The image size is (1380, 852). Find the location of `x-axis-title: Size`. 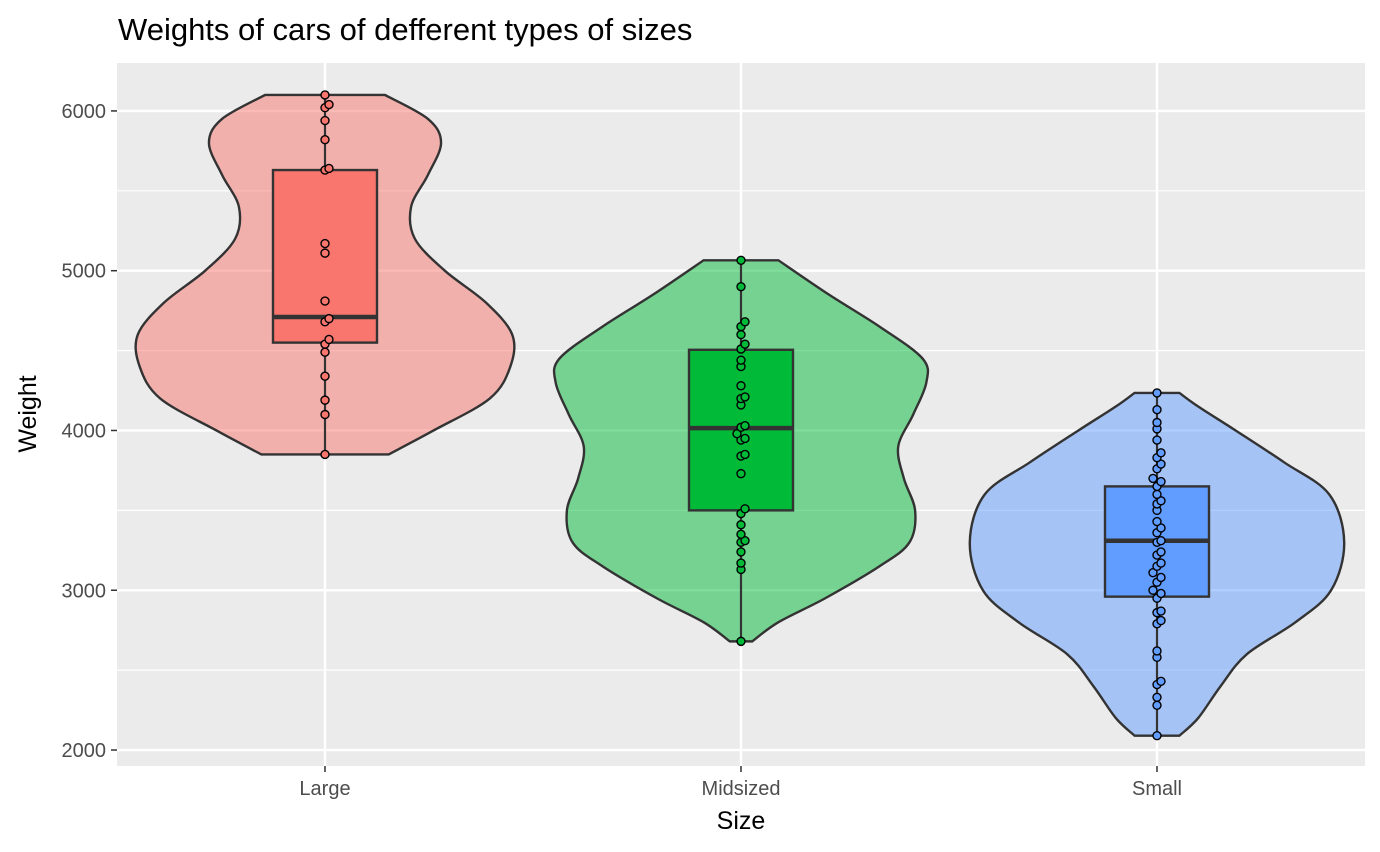

x-axis-title: Size is located at coordinates (741, 821).